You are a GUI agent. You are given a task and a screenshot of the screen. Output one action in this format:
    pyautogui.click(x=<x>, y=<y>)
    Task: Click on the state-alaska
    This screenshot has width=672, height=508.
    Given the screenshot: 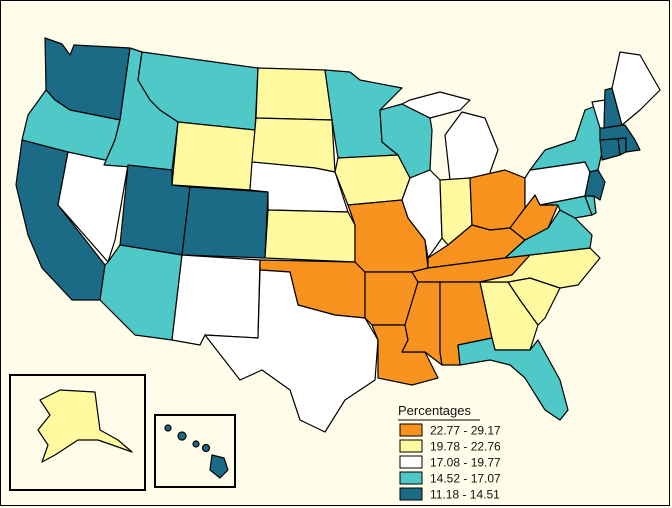 What is the action you would take?
    pyautogui.click(x=85, y=426)
    